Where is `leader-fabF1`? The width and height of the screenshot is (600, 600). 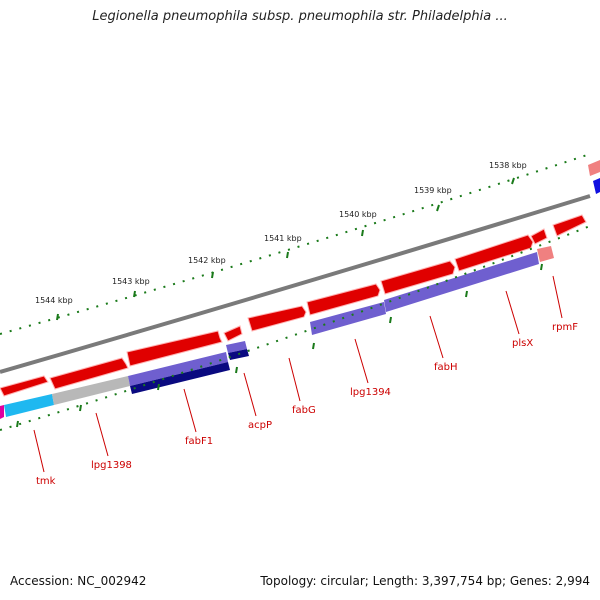
leader-fabF1 is located at coordinates (190, 410).